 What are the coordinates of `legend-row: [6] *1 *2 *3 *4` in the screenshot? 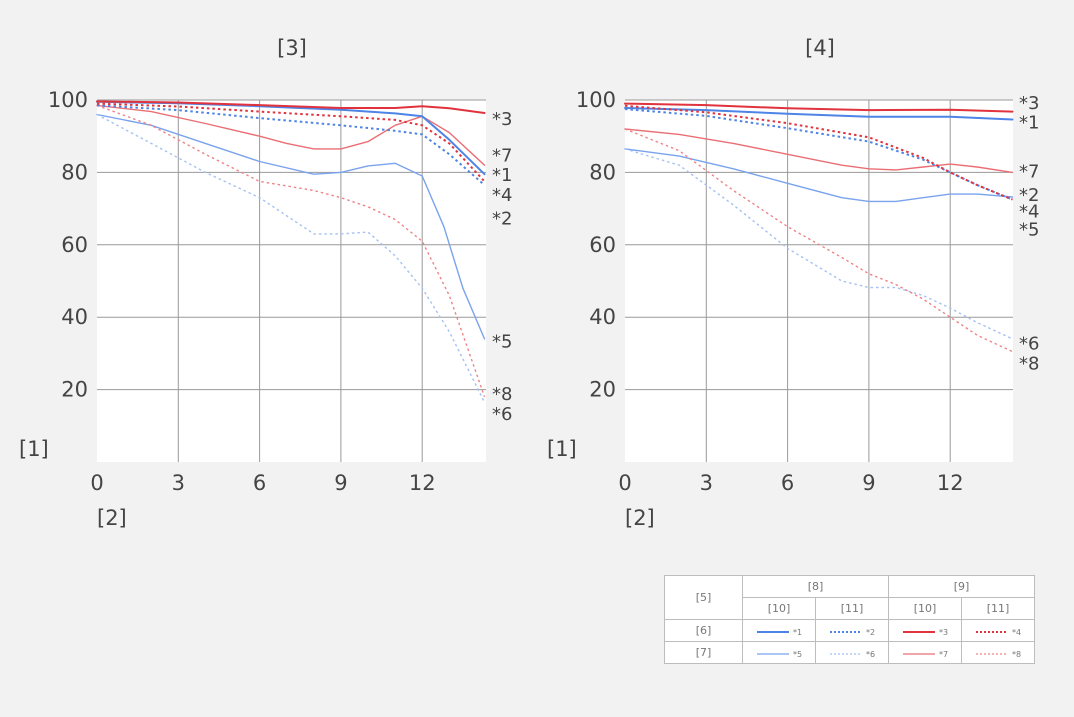 It's located at (849, 630).